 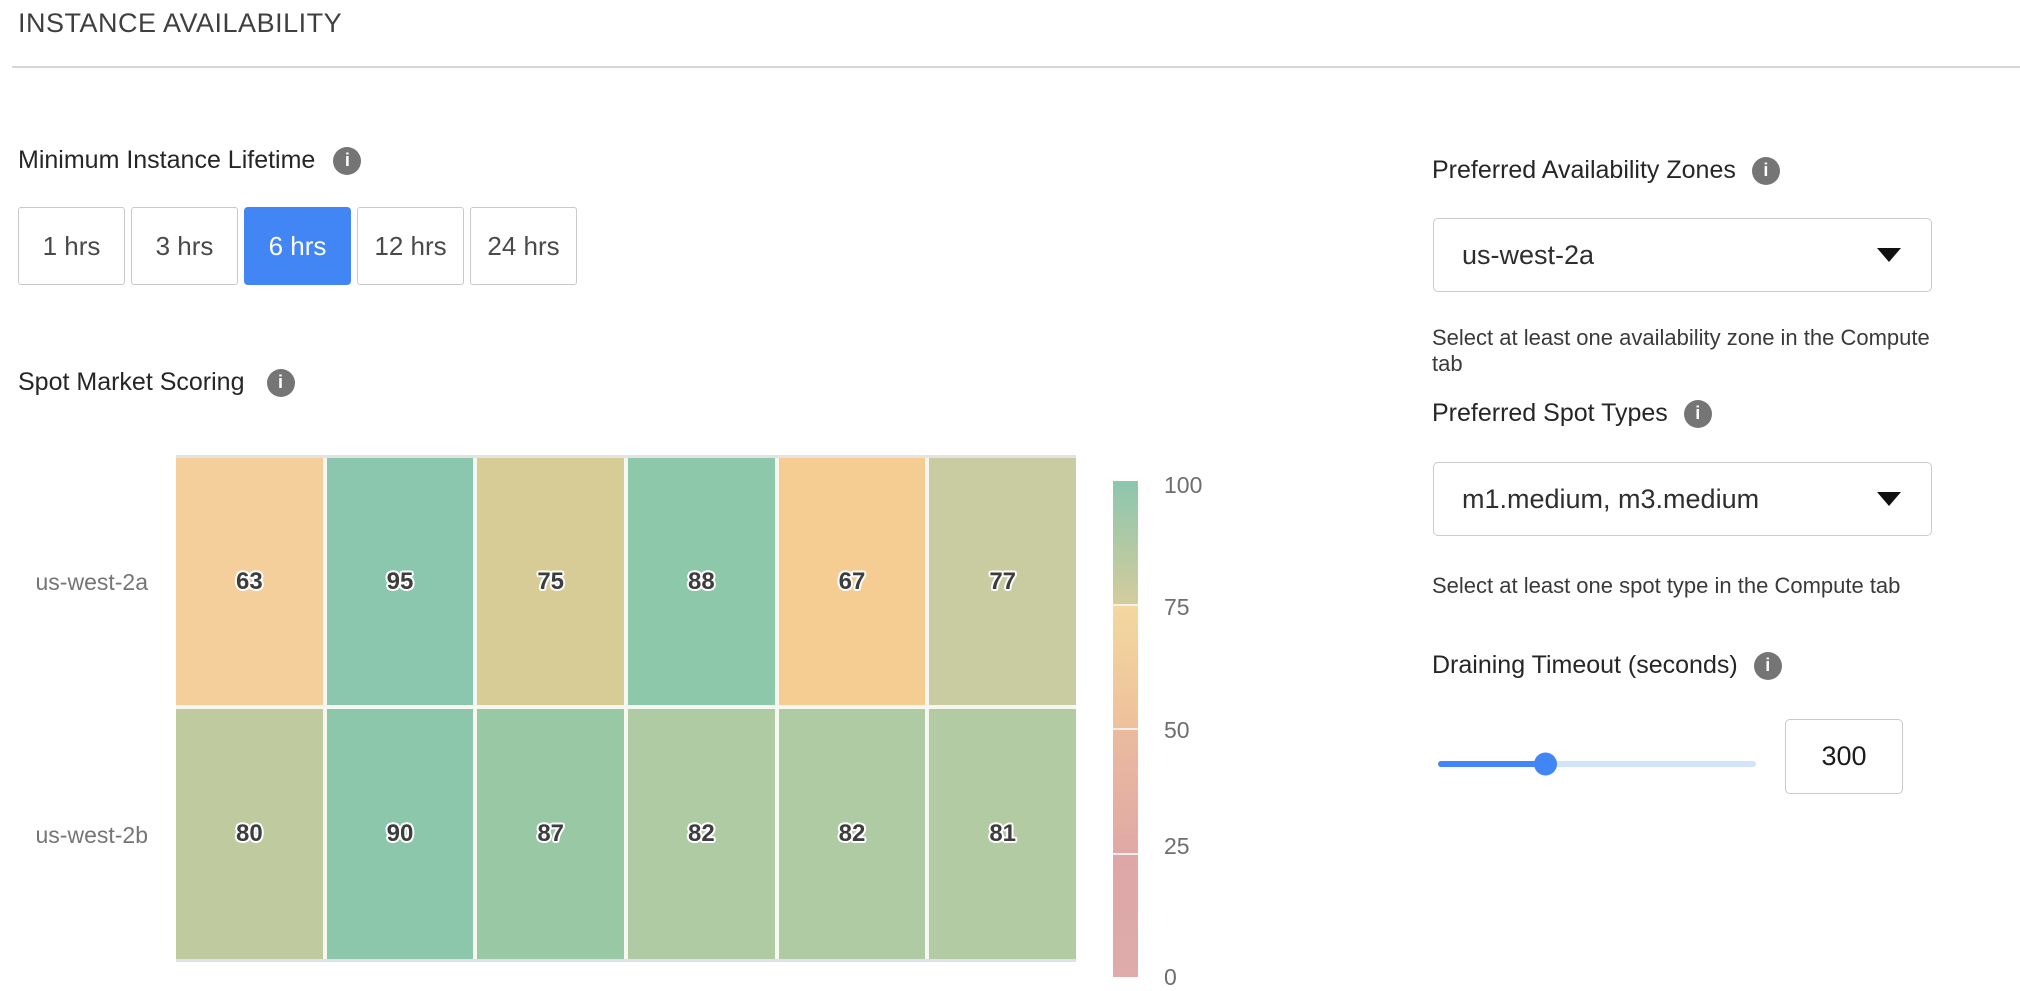 What do you see at coordinates (1498, 764) in the screenshot?
I see `slider-fill` at bounding box center [1498, 764].